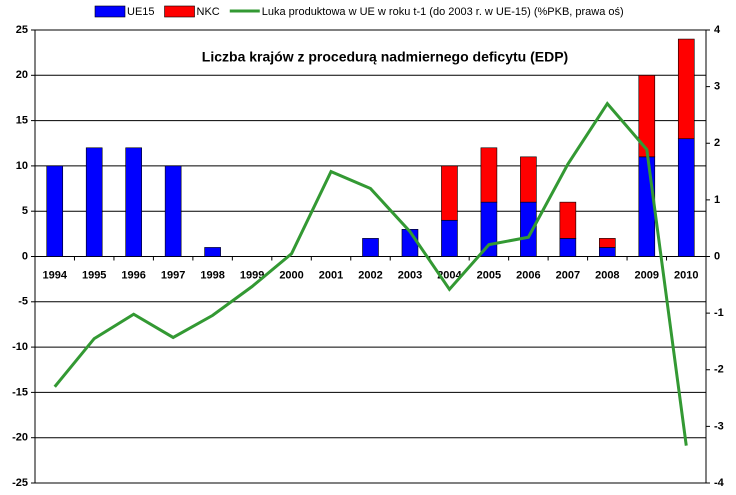  What do you see at coordinates (607, 275) in the screenshot?
I see `x-tick-label: 2008` at bounding box center [607, 275].